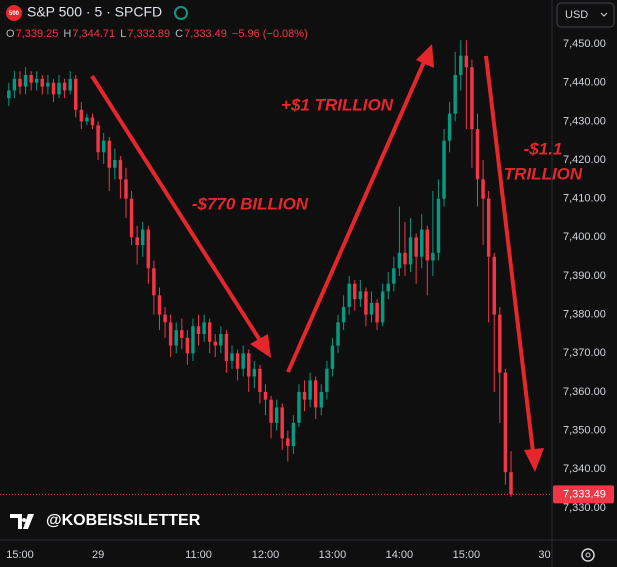 Image resolution: width=617 pixels, height=567 pixels. Describe the element at coordinates (584, 494) in the screenshot. I see `last-price-label: 7,333.49` at that location.